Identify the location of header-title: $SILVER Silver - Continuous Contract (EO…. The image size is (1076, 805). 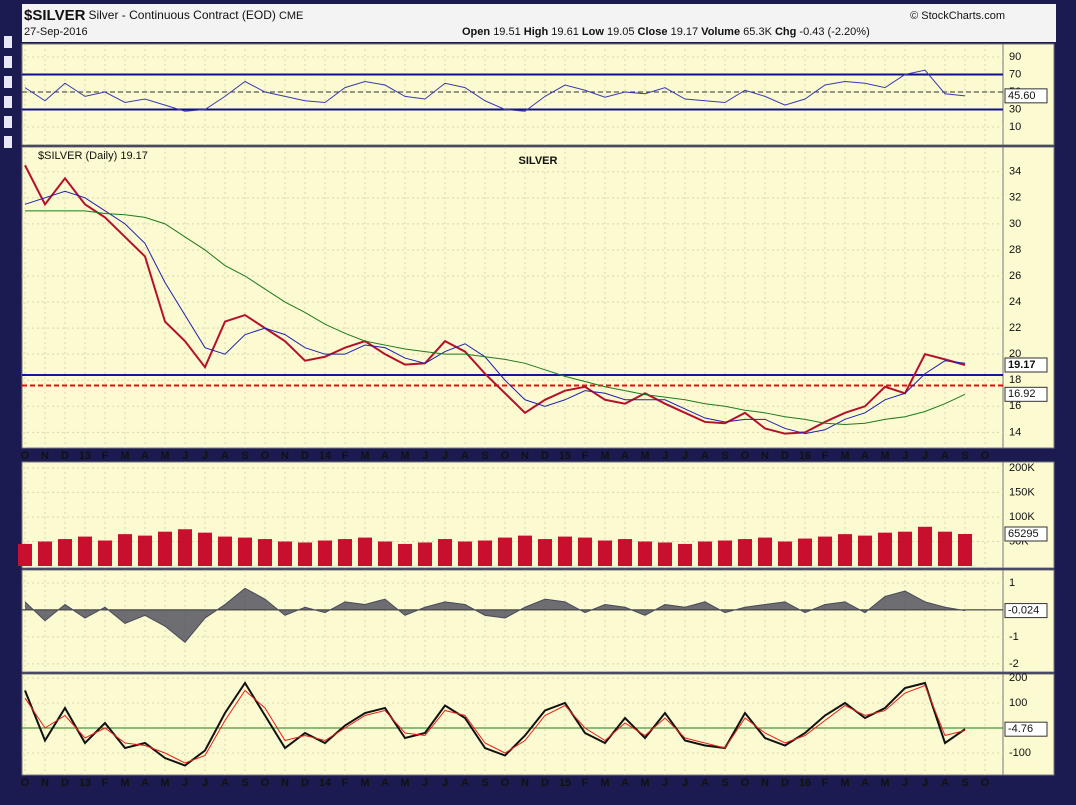
(163, 15).